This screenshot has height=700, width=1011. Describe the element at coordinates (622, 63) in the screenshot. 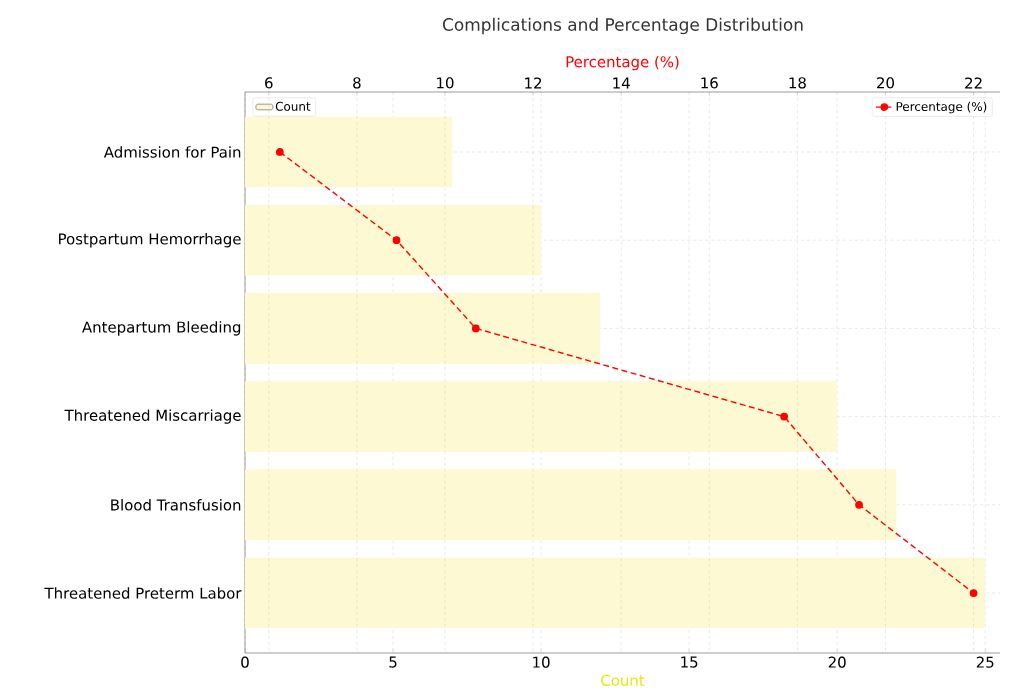

I see `x2-axis-title: Percentage (%)` at that location.